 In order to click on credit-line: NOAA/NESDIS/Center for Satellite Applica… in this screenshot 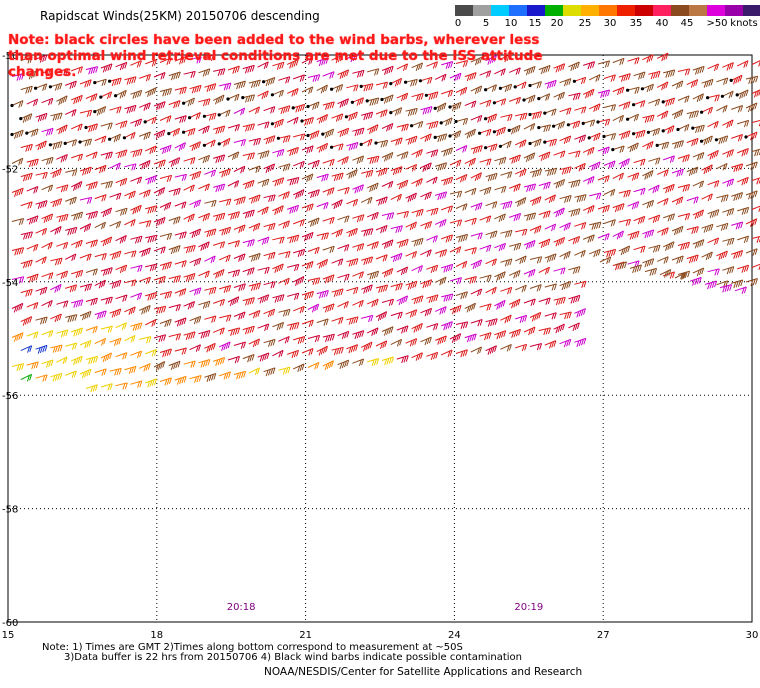, I will do `click(423, 672)`.